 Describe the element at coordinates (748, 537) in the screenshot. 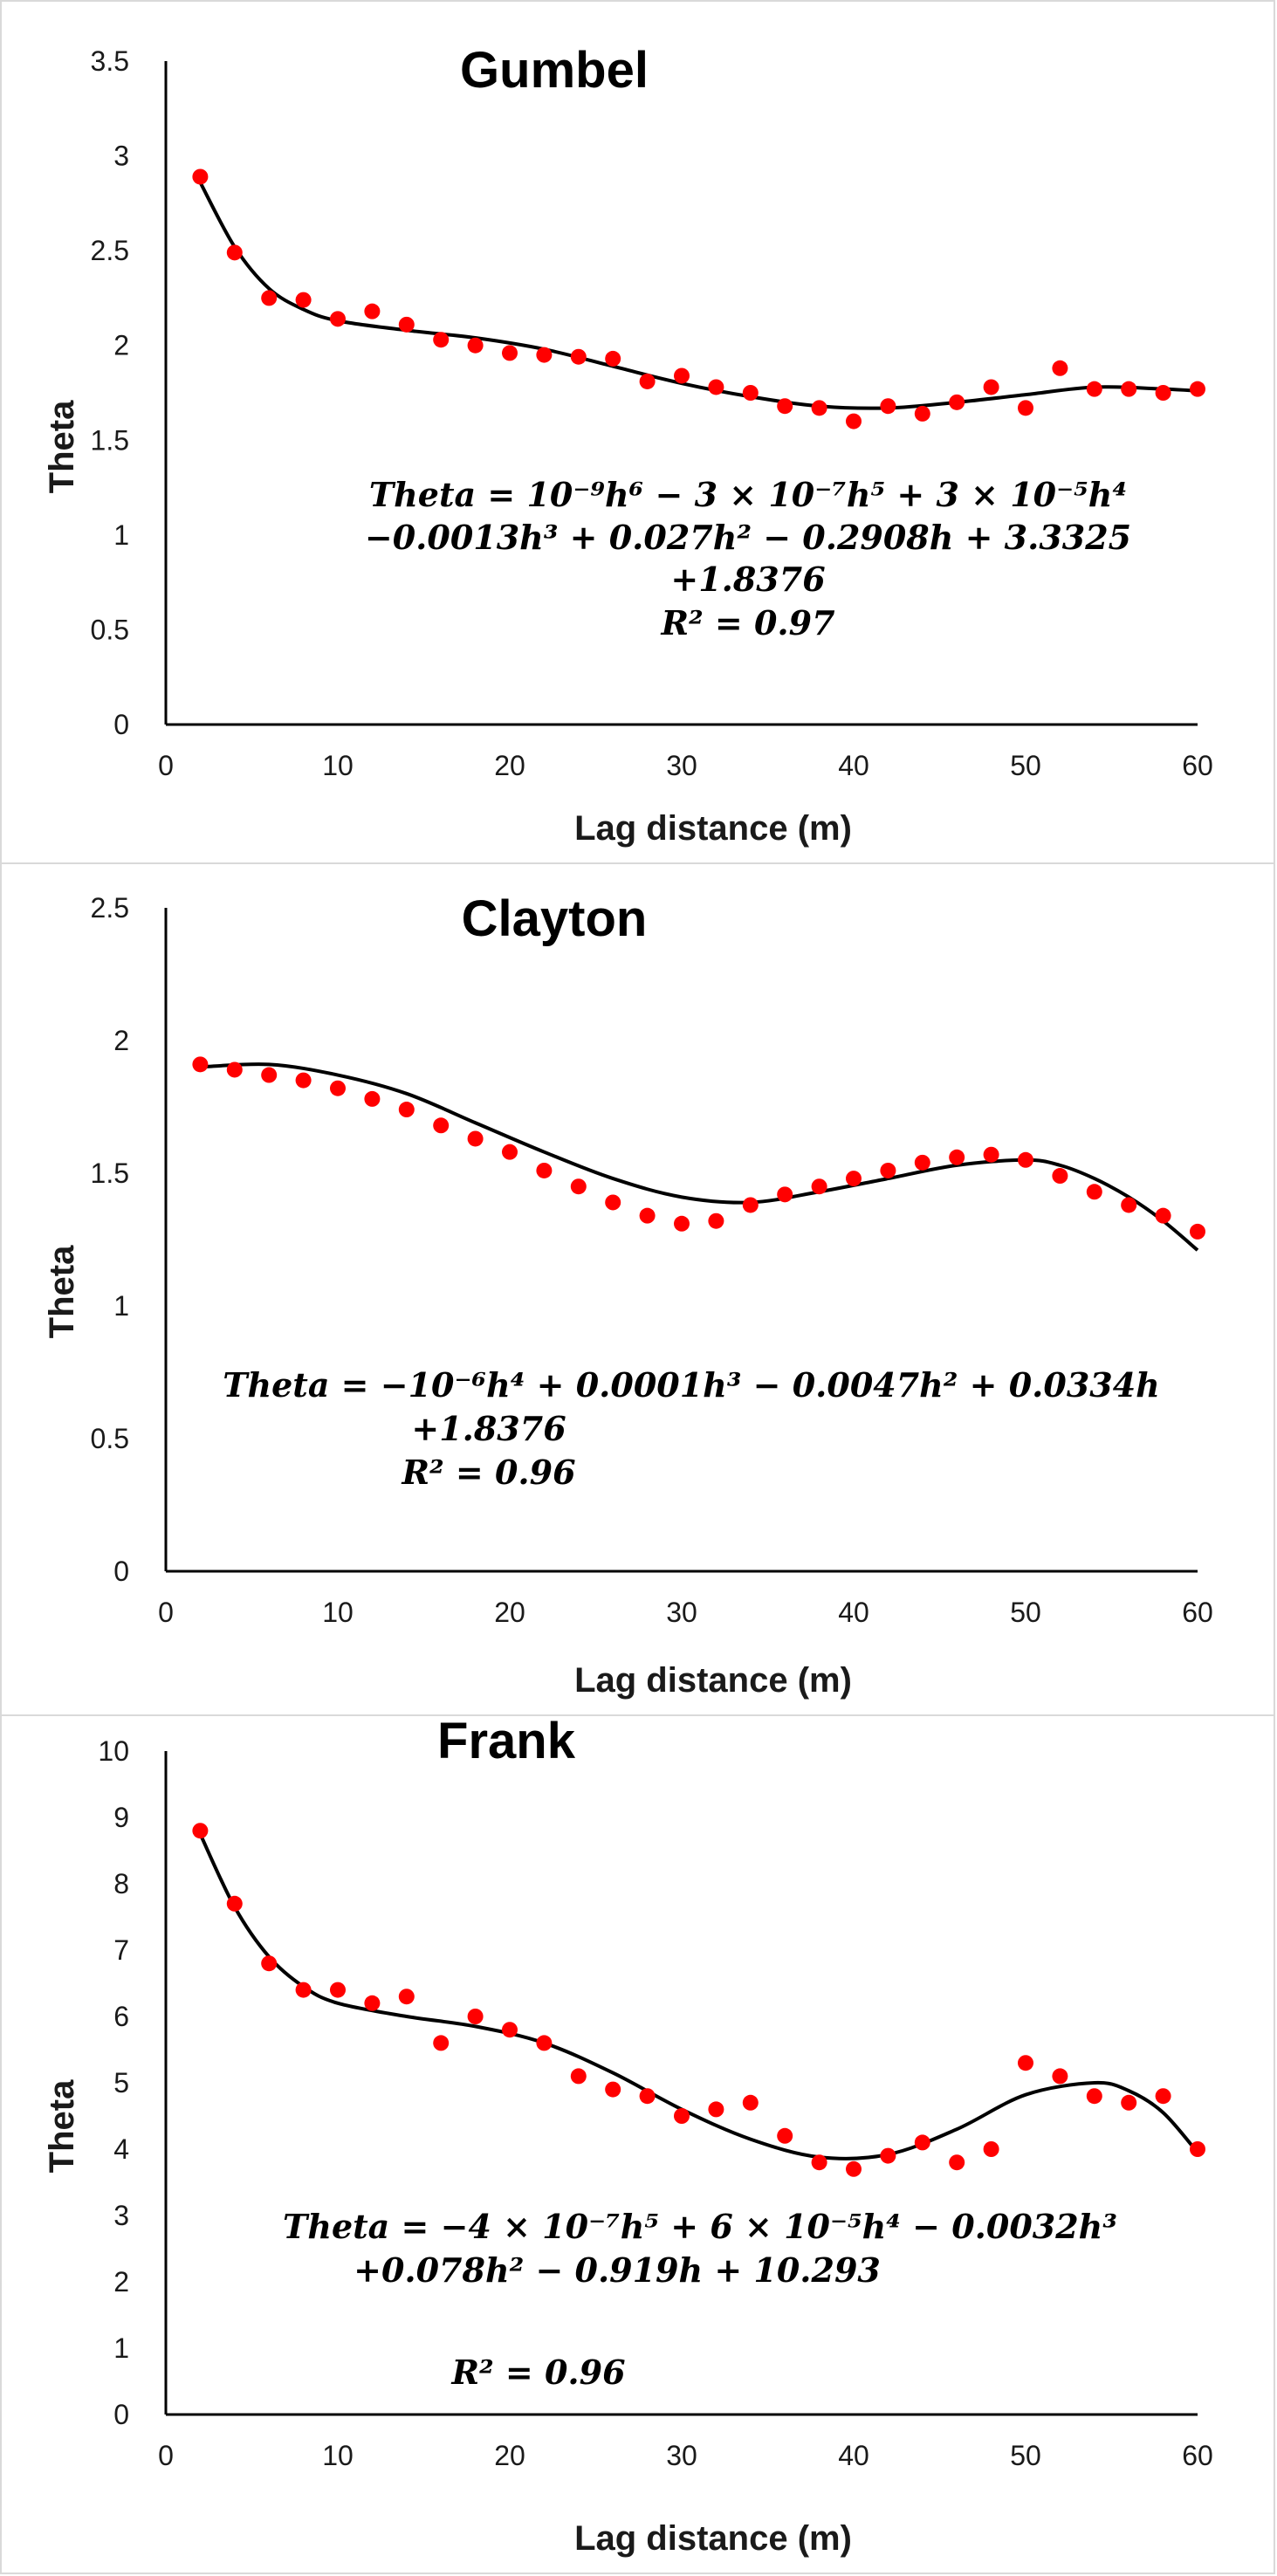

I see `equation-line-2: −0.0013h³ + 0.027h² − 0.2908h + 3.3325` at that location.